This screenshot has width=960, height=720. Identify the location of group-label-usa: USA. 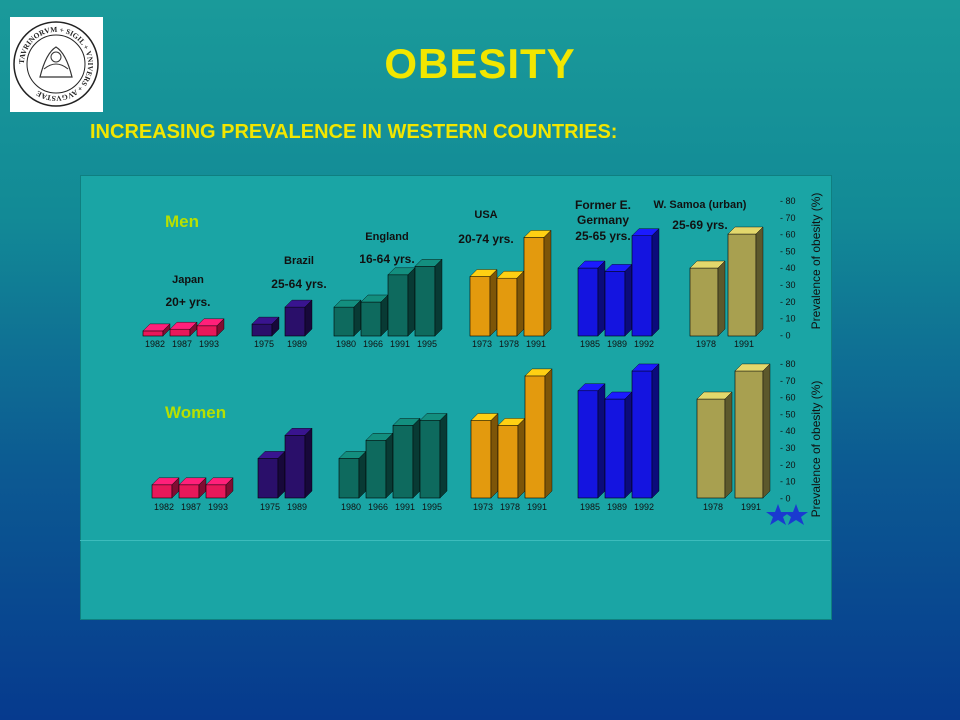
(485, 215).